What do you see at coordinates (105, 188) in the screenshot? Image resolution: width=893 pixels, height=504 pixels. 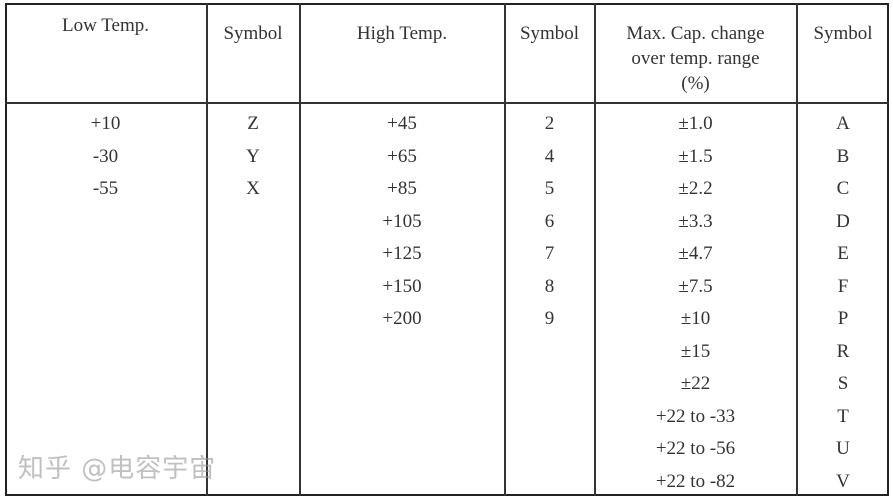 I see `low-temp-value: -55` at bounding box center [105, 188].